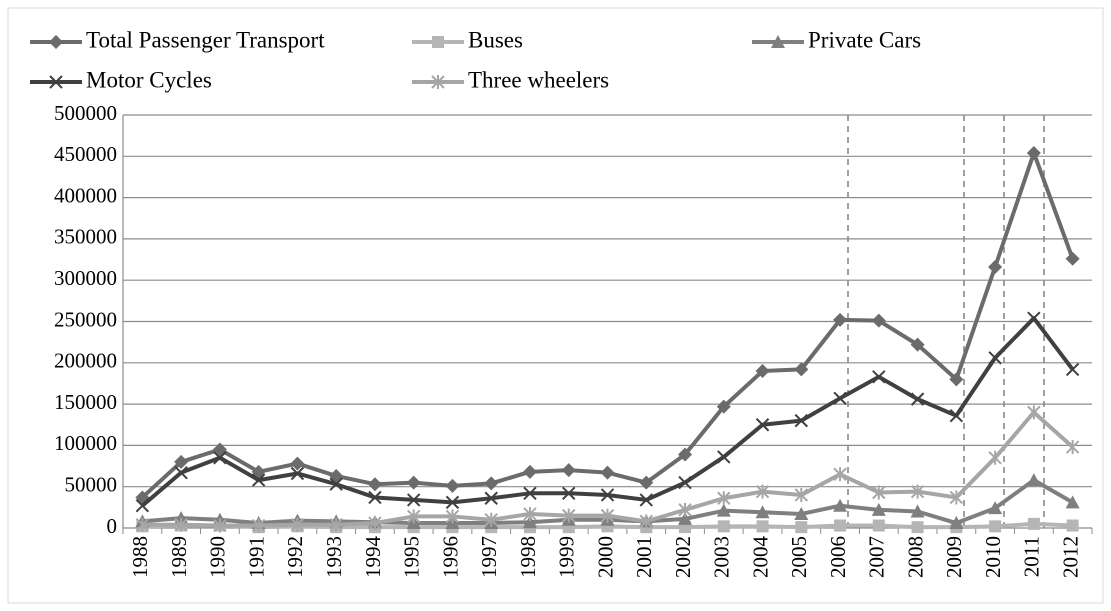 This screenshot has height=611, width=1111. Describe the element at coordinates (85, 113) in the screenshot. I see `y-tick-label: 500000` at that location.